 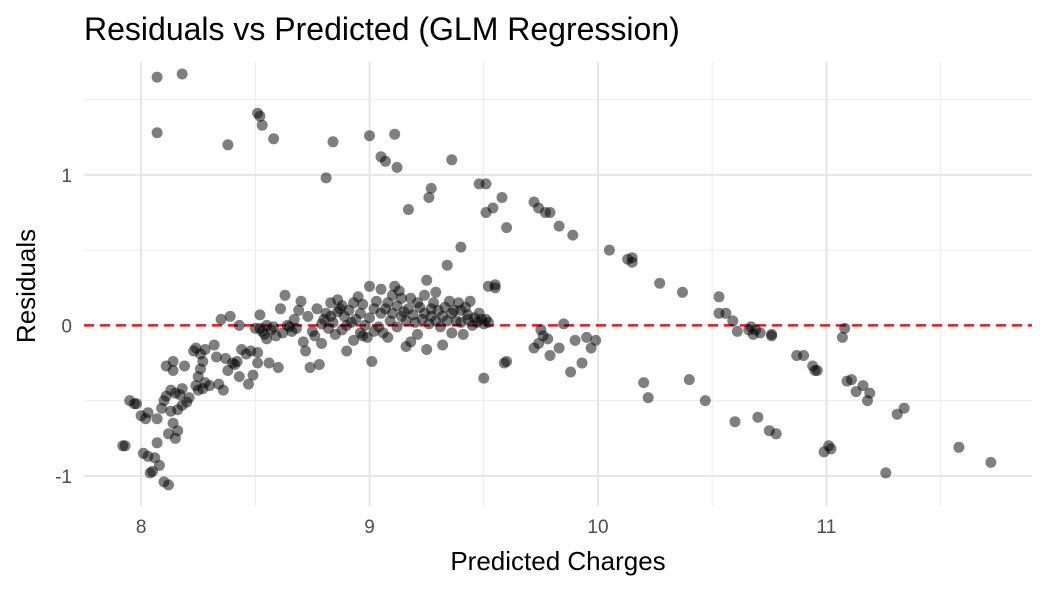 What do you see at coordinates (26, 286) in the screenshot?
I see `y-axis-title: Residuals` at bounding box center [26, 286].